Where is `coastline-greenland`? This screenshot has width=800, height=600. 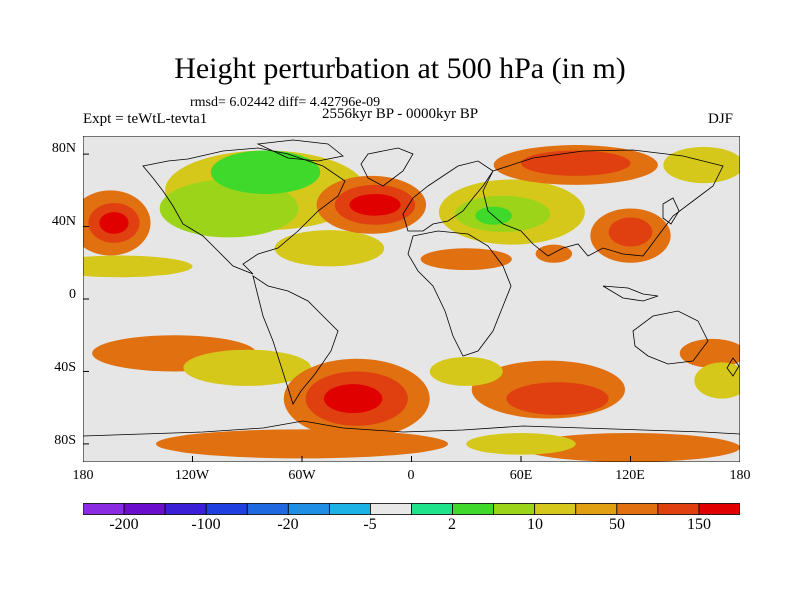 coastline-greenland is located at coordinates (387, 167).